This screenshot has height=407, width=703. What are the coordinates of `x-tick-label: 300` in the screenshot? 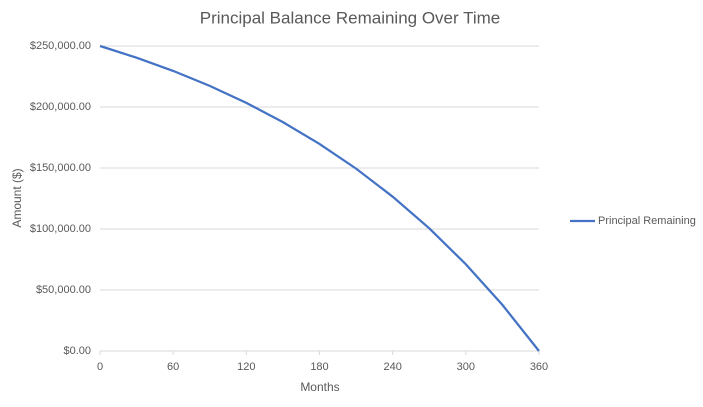 It's located at (466, 367).